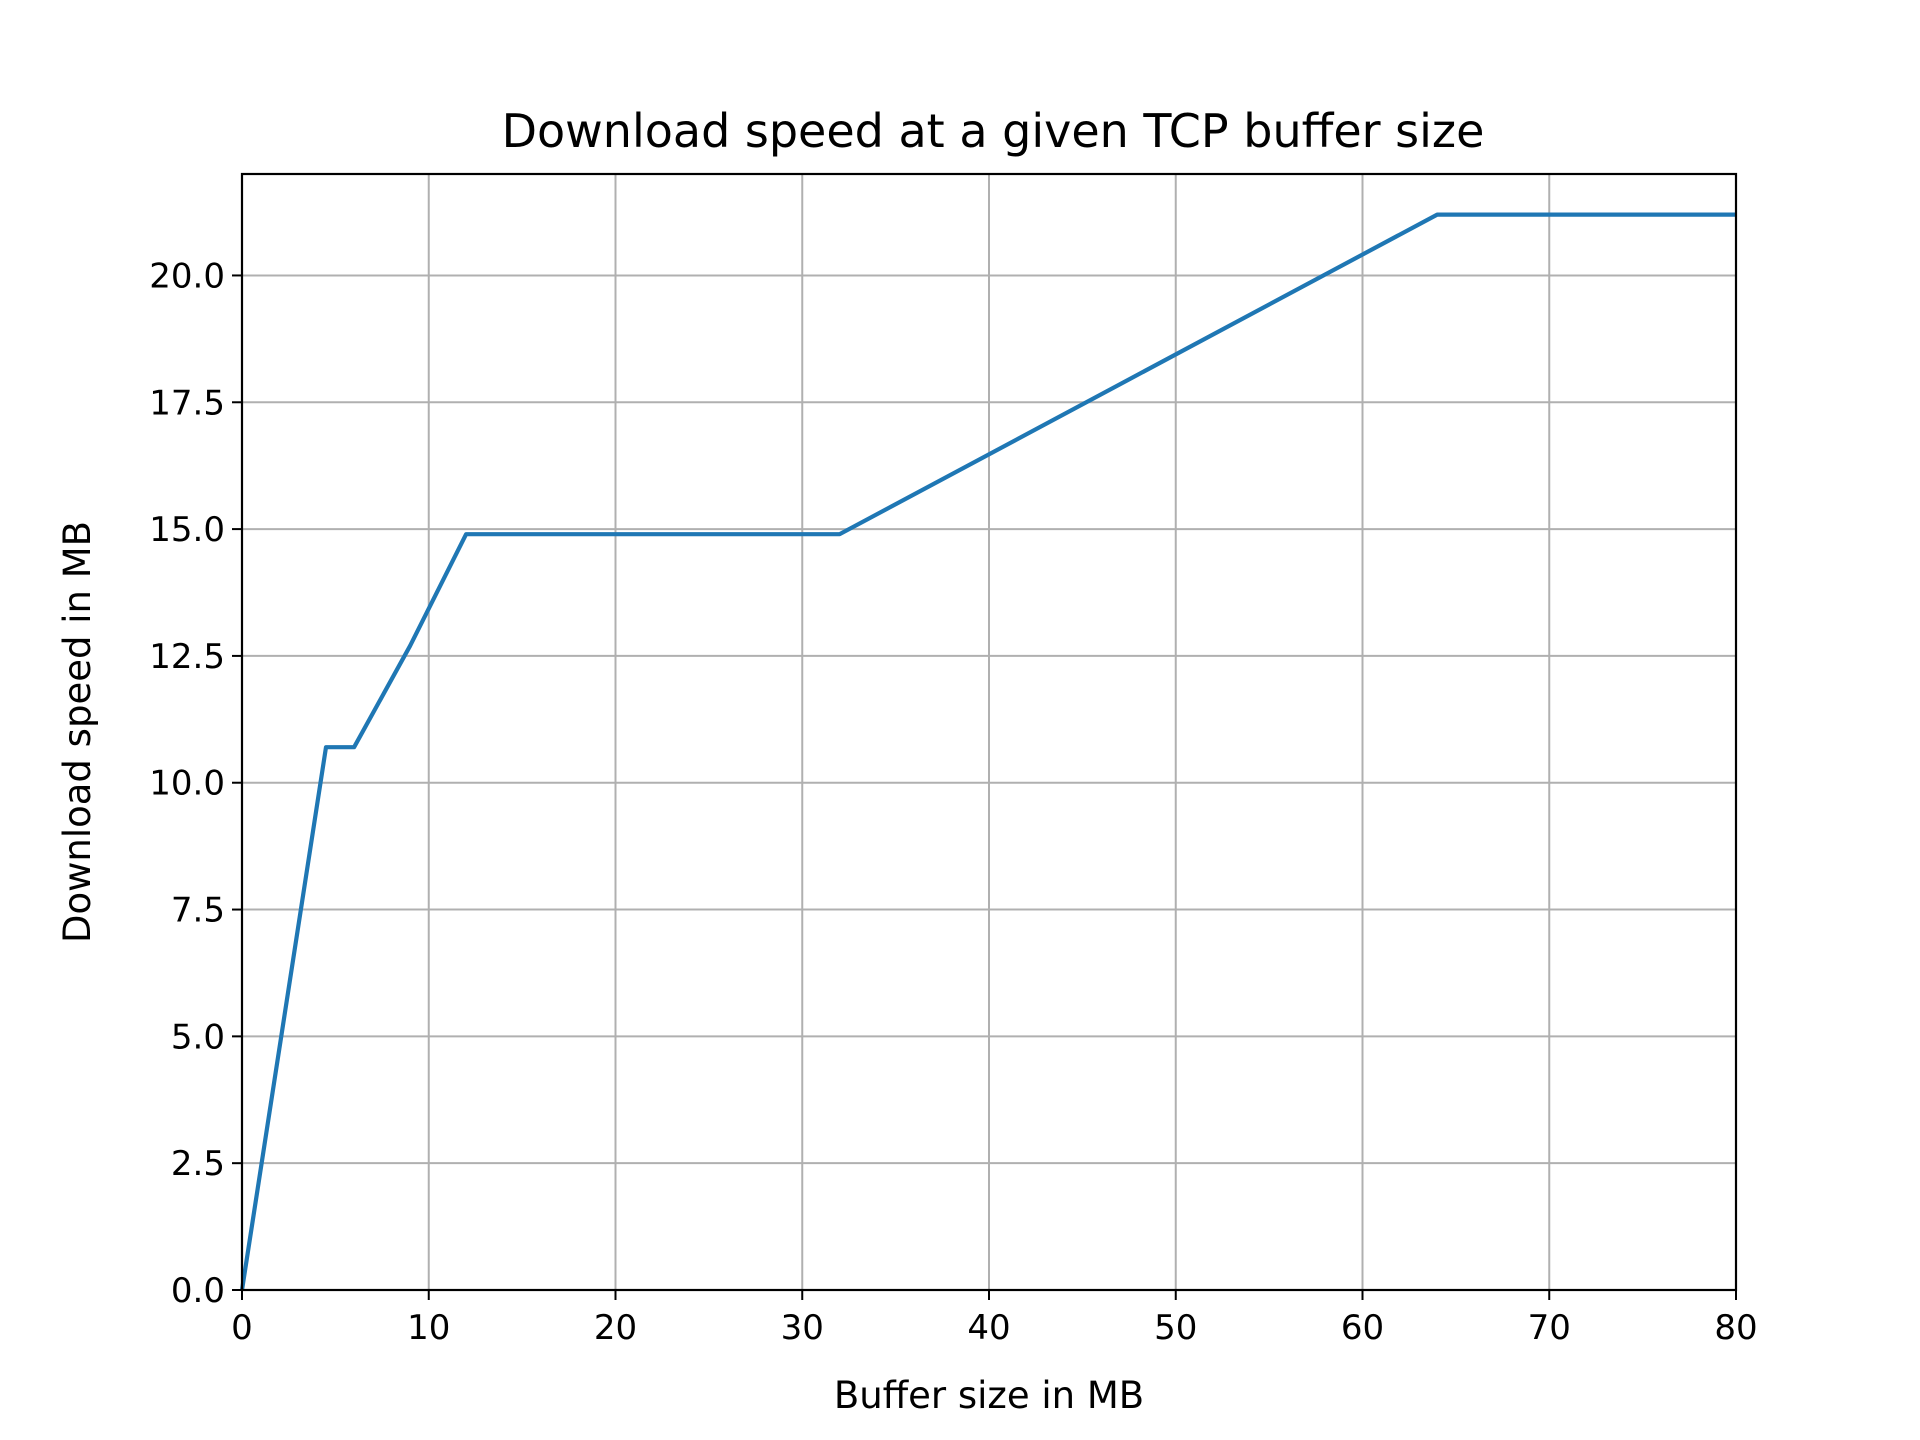 The image size is (1920, 1440). Describe the element at coordinates (1735, 1328) in the screenshot. I see `x-tick-label: 80` at that location.